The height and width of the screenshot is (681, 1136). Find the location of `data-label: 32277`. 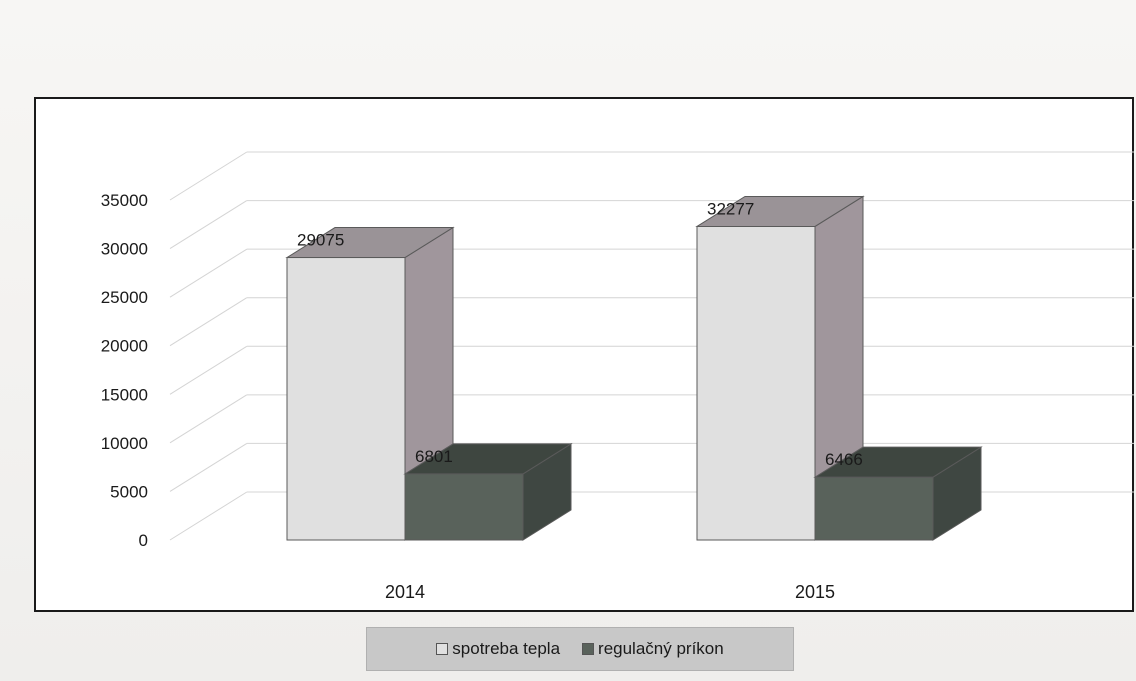

data-label: 32277 is located at coordinates (730, 208).